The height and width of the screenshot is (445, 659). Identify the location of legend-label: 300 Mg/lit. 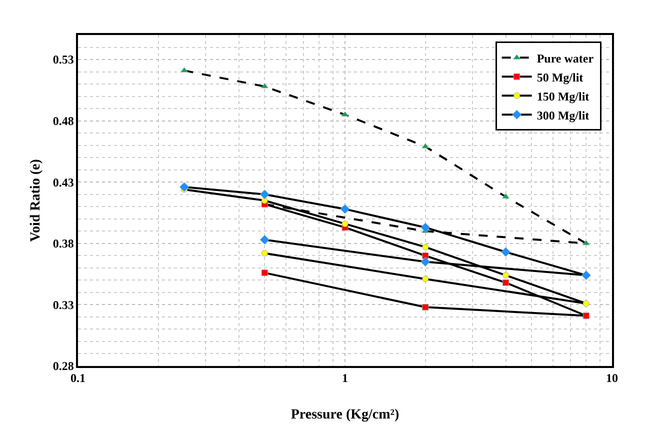
(563, 115).